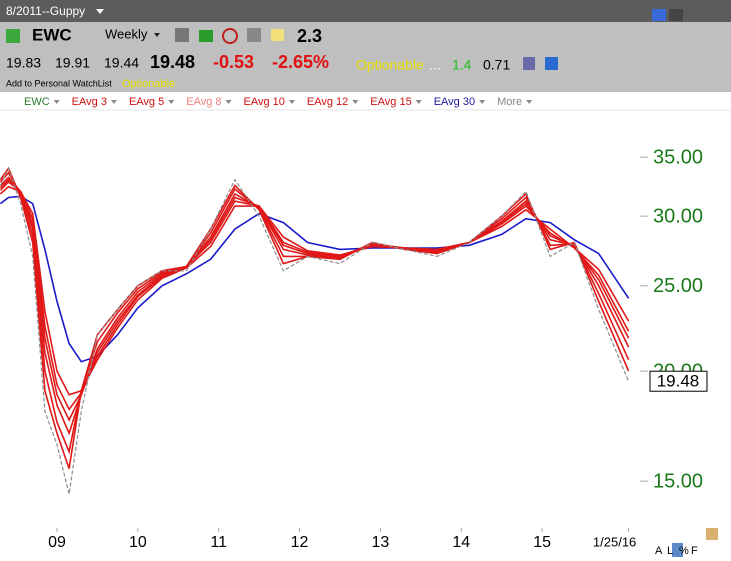 This screenshot has height=561, width=731. I want to click on optionable: Optionable, so click(390, 65).